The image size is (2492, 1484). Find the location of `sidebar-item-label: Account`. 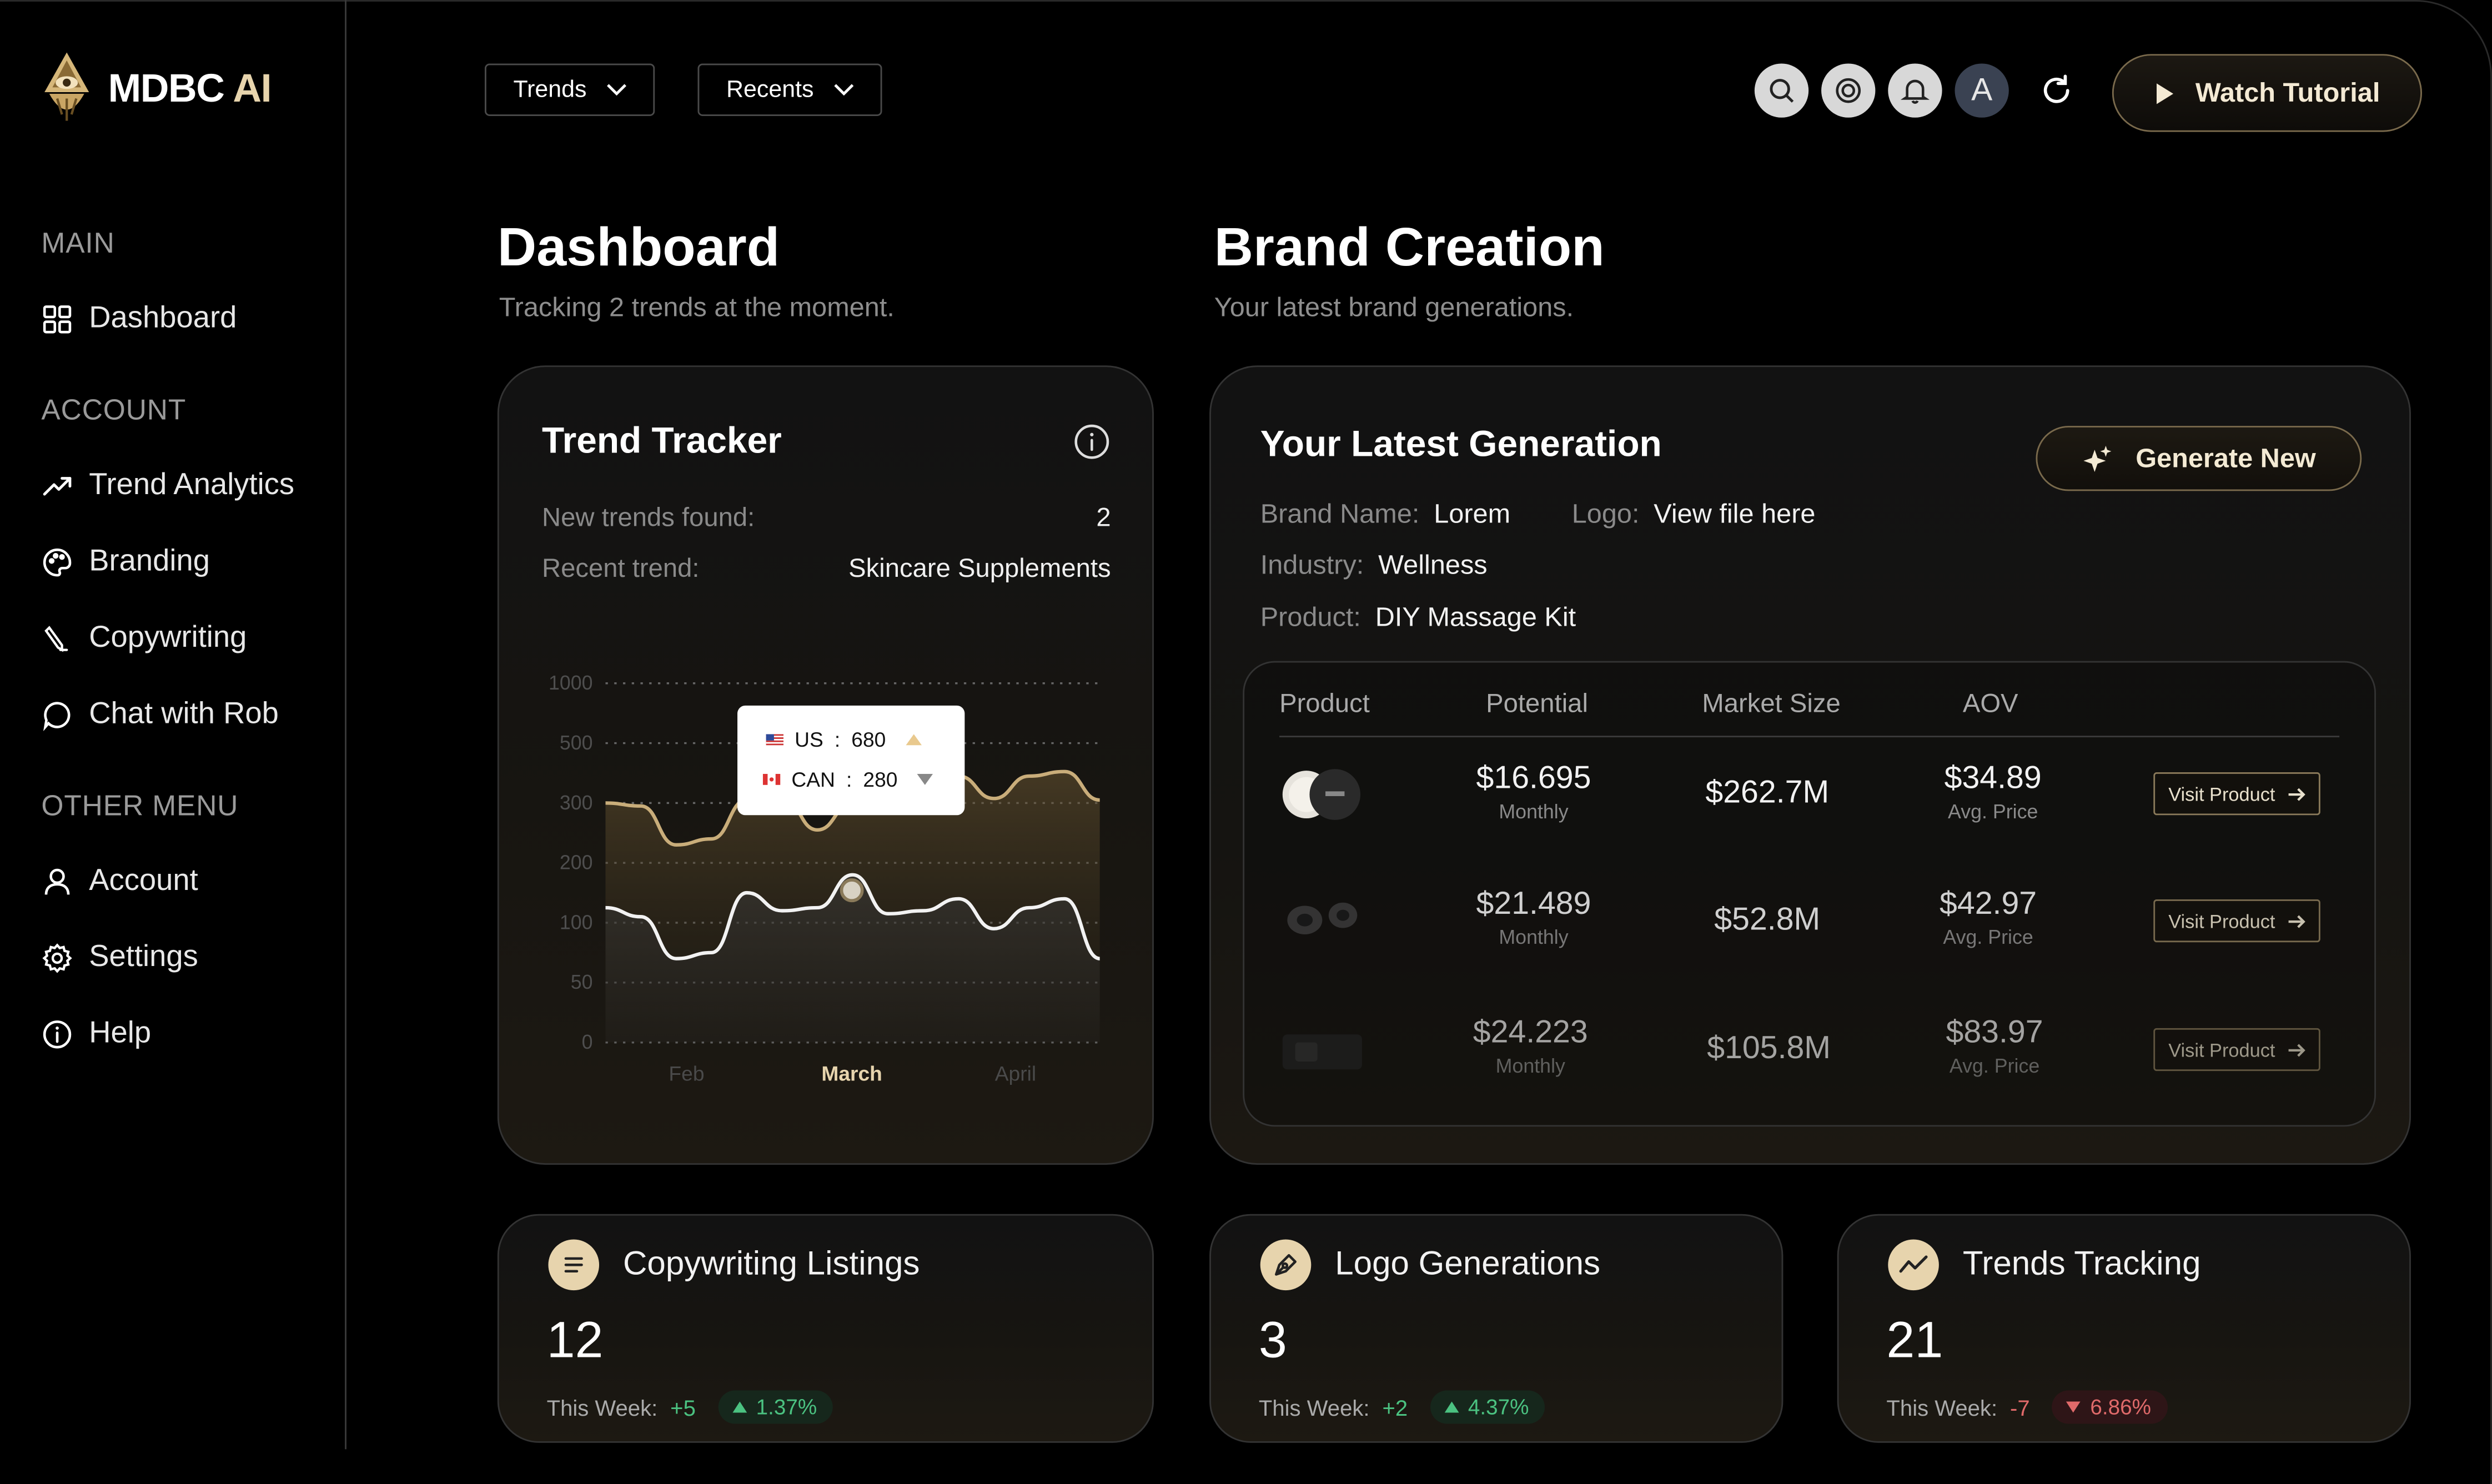

sidebar-item-label: Account is located at coordinates (143, 881).